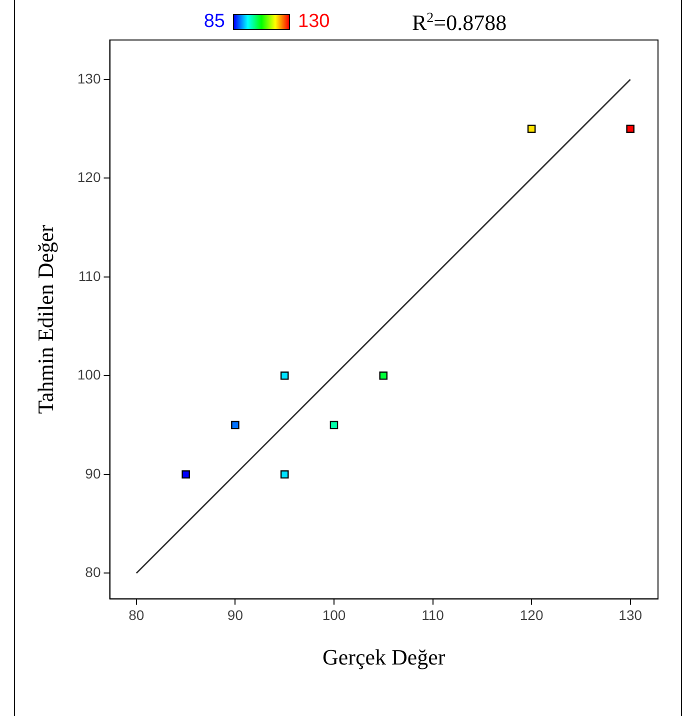 Image resolution: width=686 pixels, height=716 pixels. What do you see at coordinates (235, 615) in the screenshot?
I see `x-tick-label: 90` at bounding box center [235, 615].